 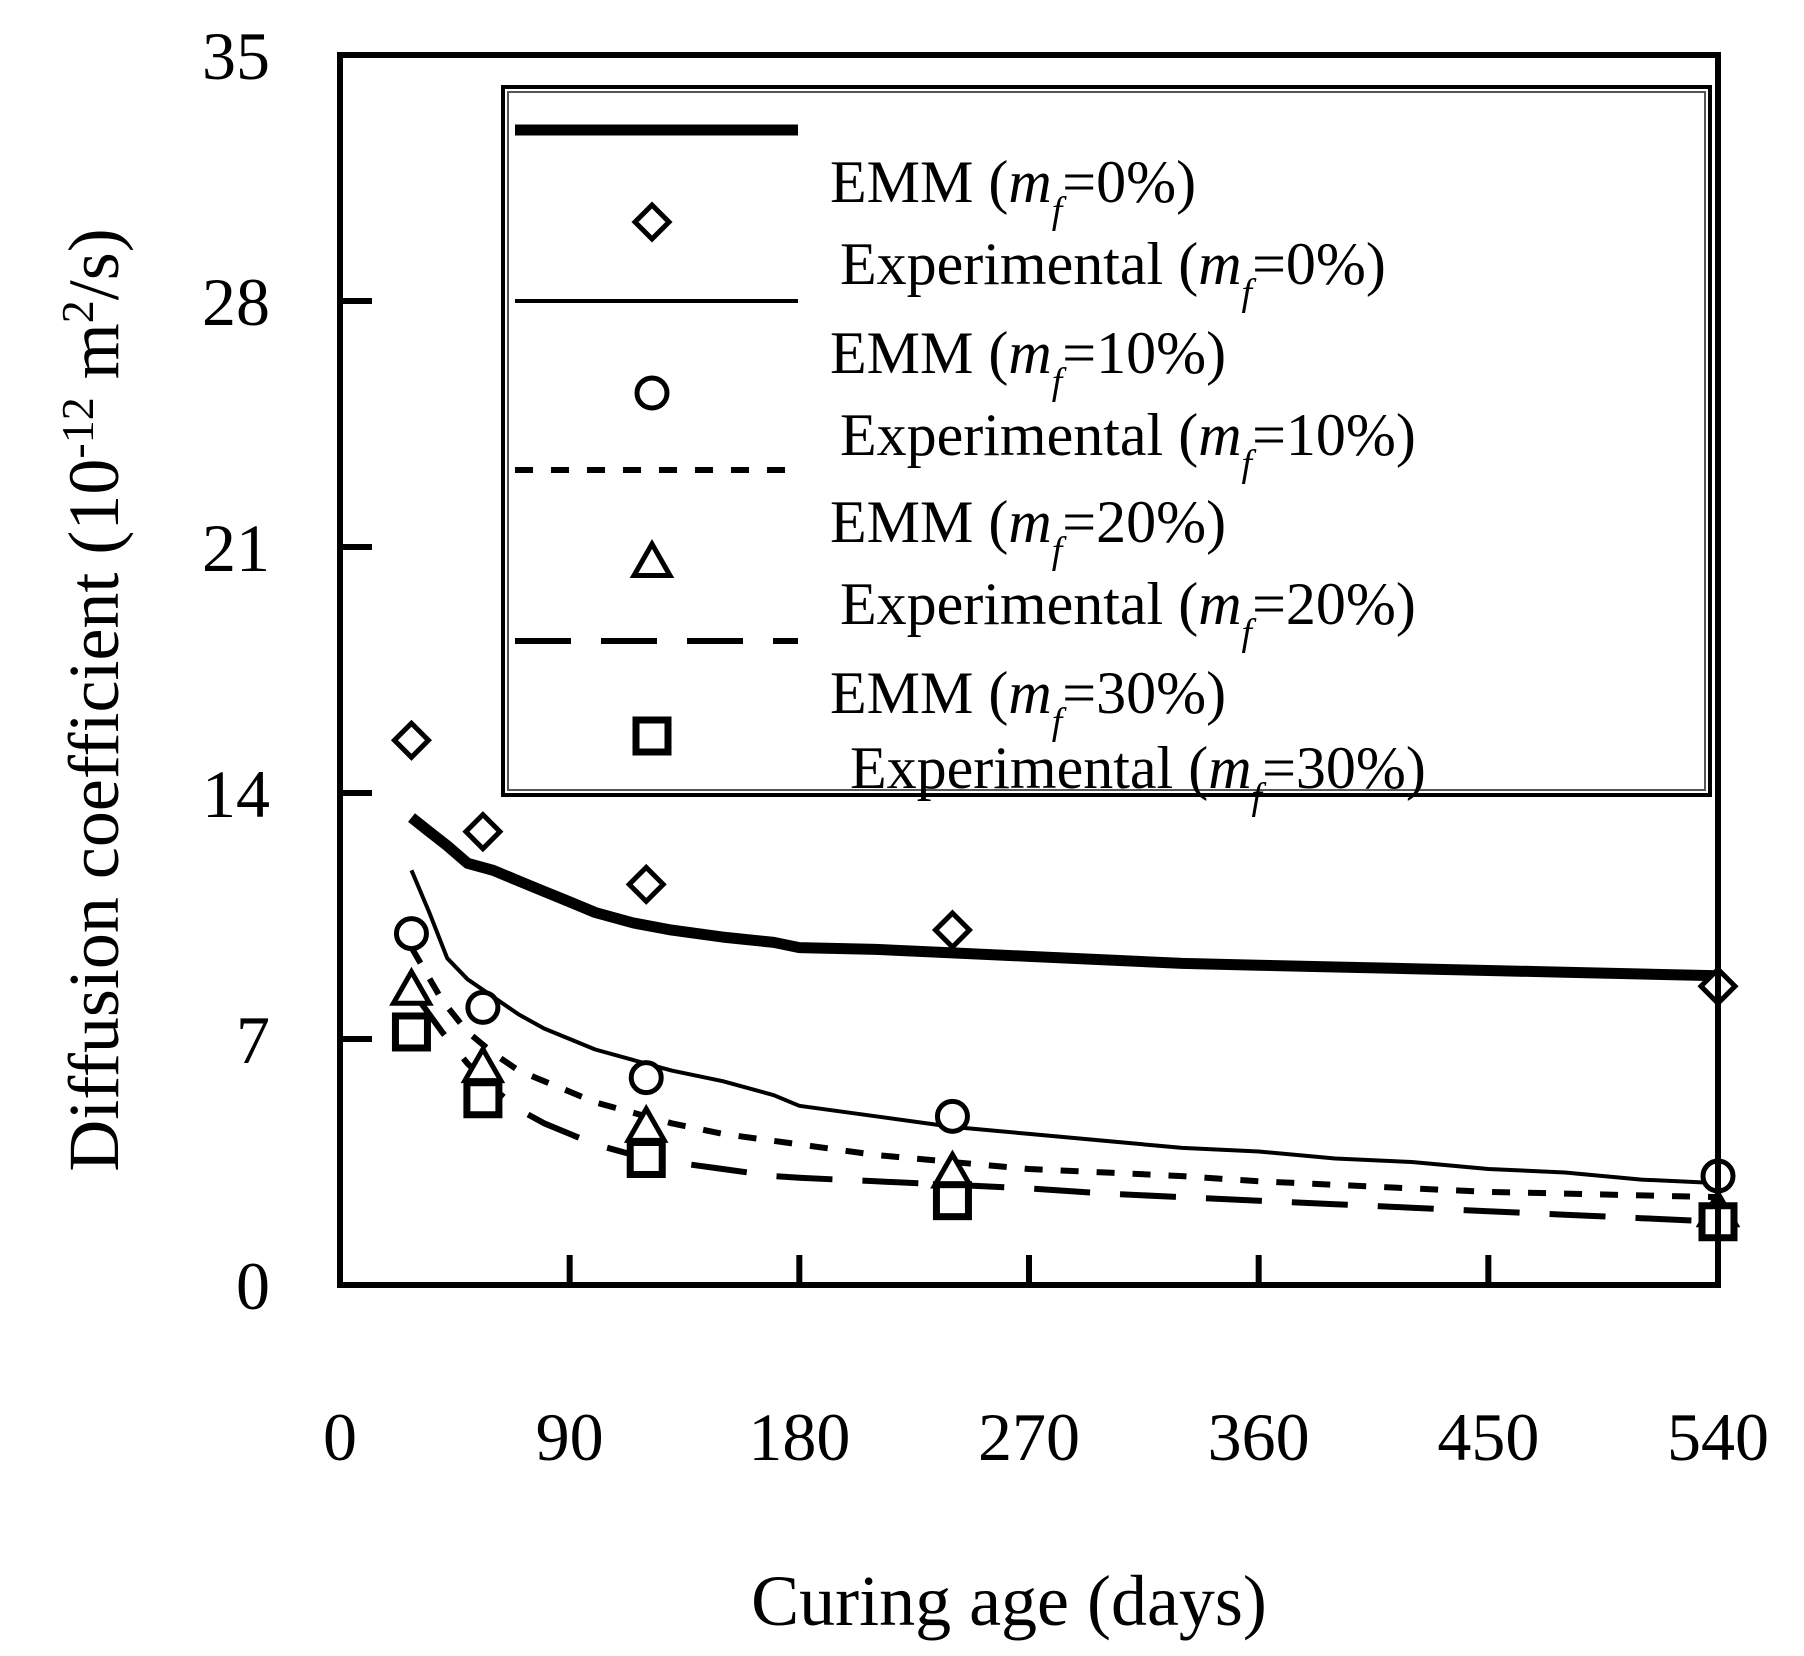 What do you see at coordinates (570, 1437) in the screenshot?
I see `x-tick-label: 90` at bounding box center [570, 1437].